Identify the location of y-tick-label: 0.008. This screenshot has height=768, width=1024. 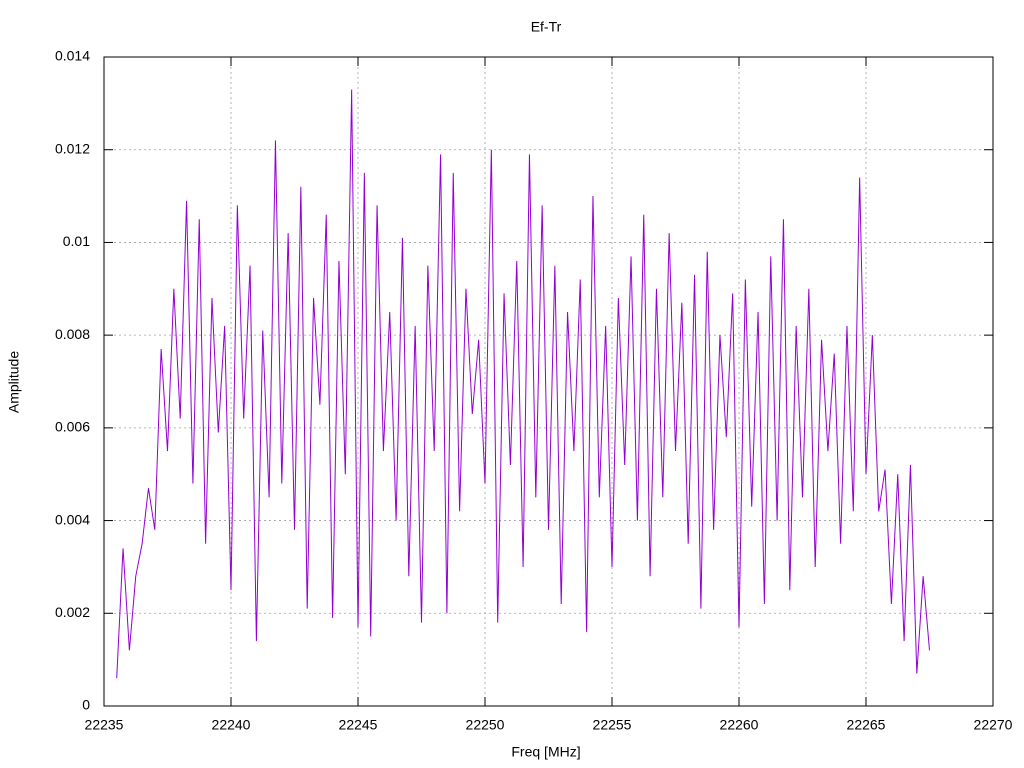
(72, 334).